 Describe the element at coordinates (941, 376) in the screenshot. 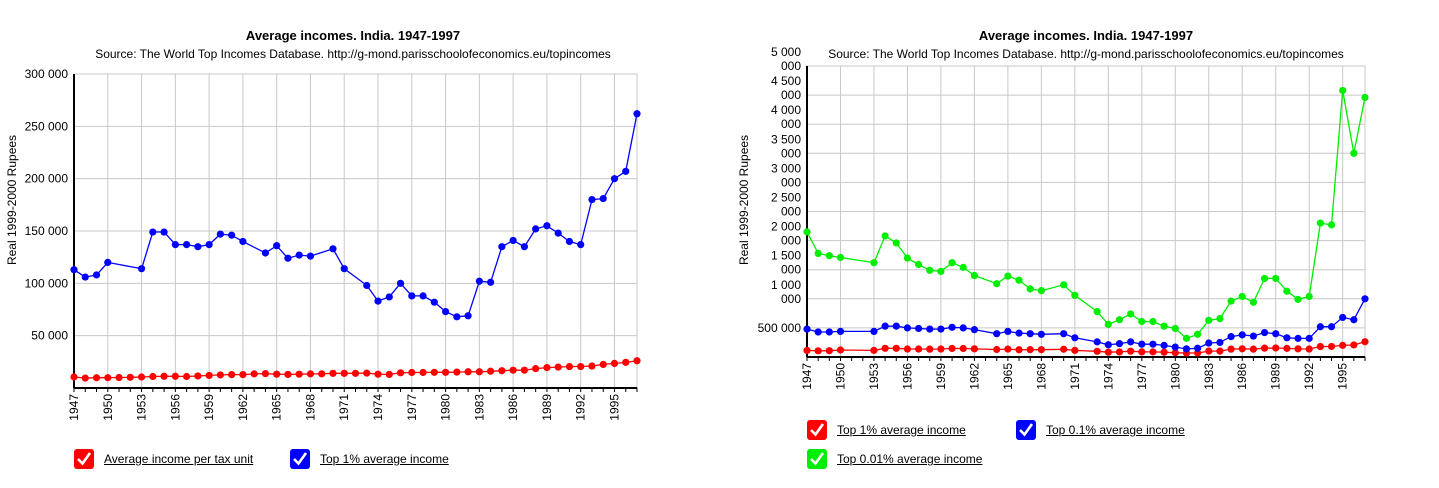

I see `x-tick-label: 1959` at that location.